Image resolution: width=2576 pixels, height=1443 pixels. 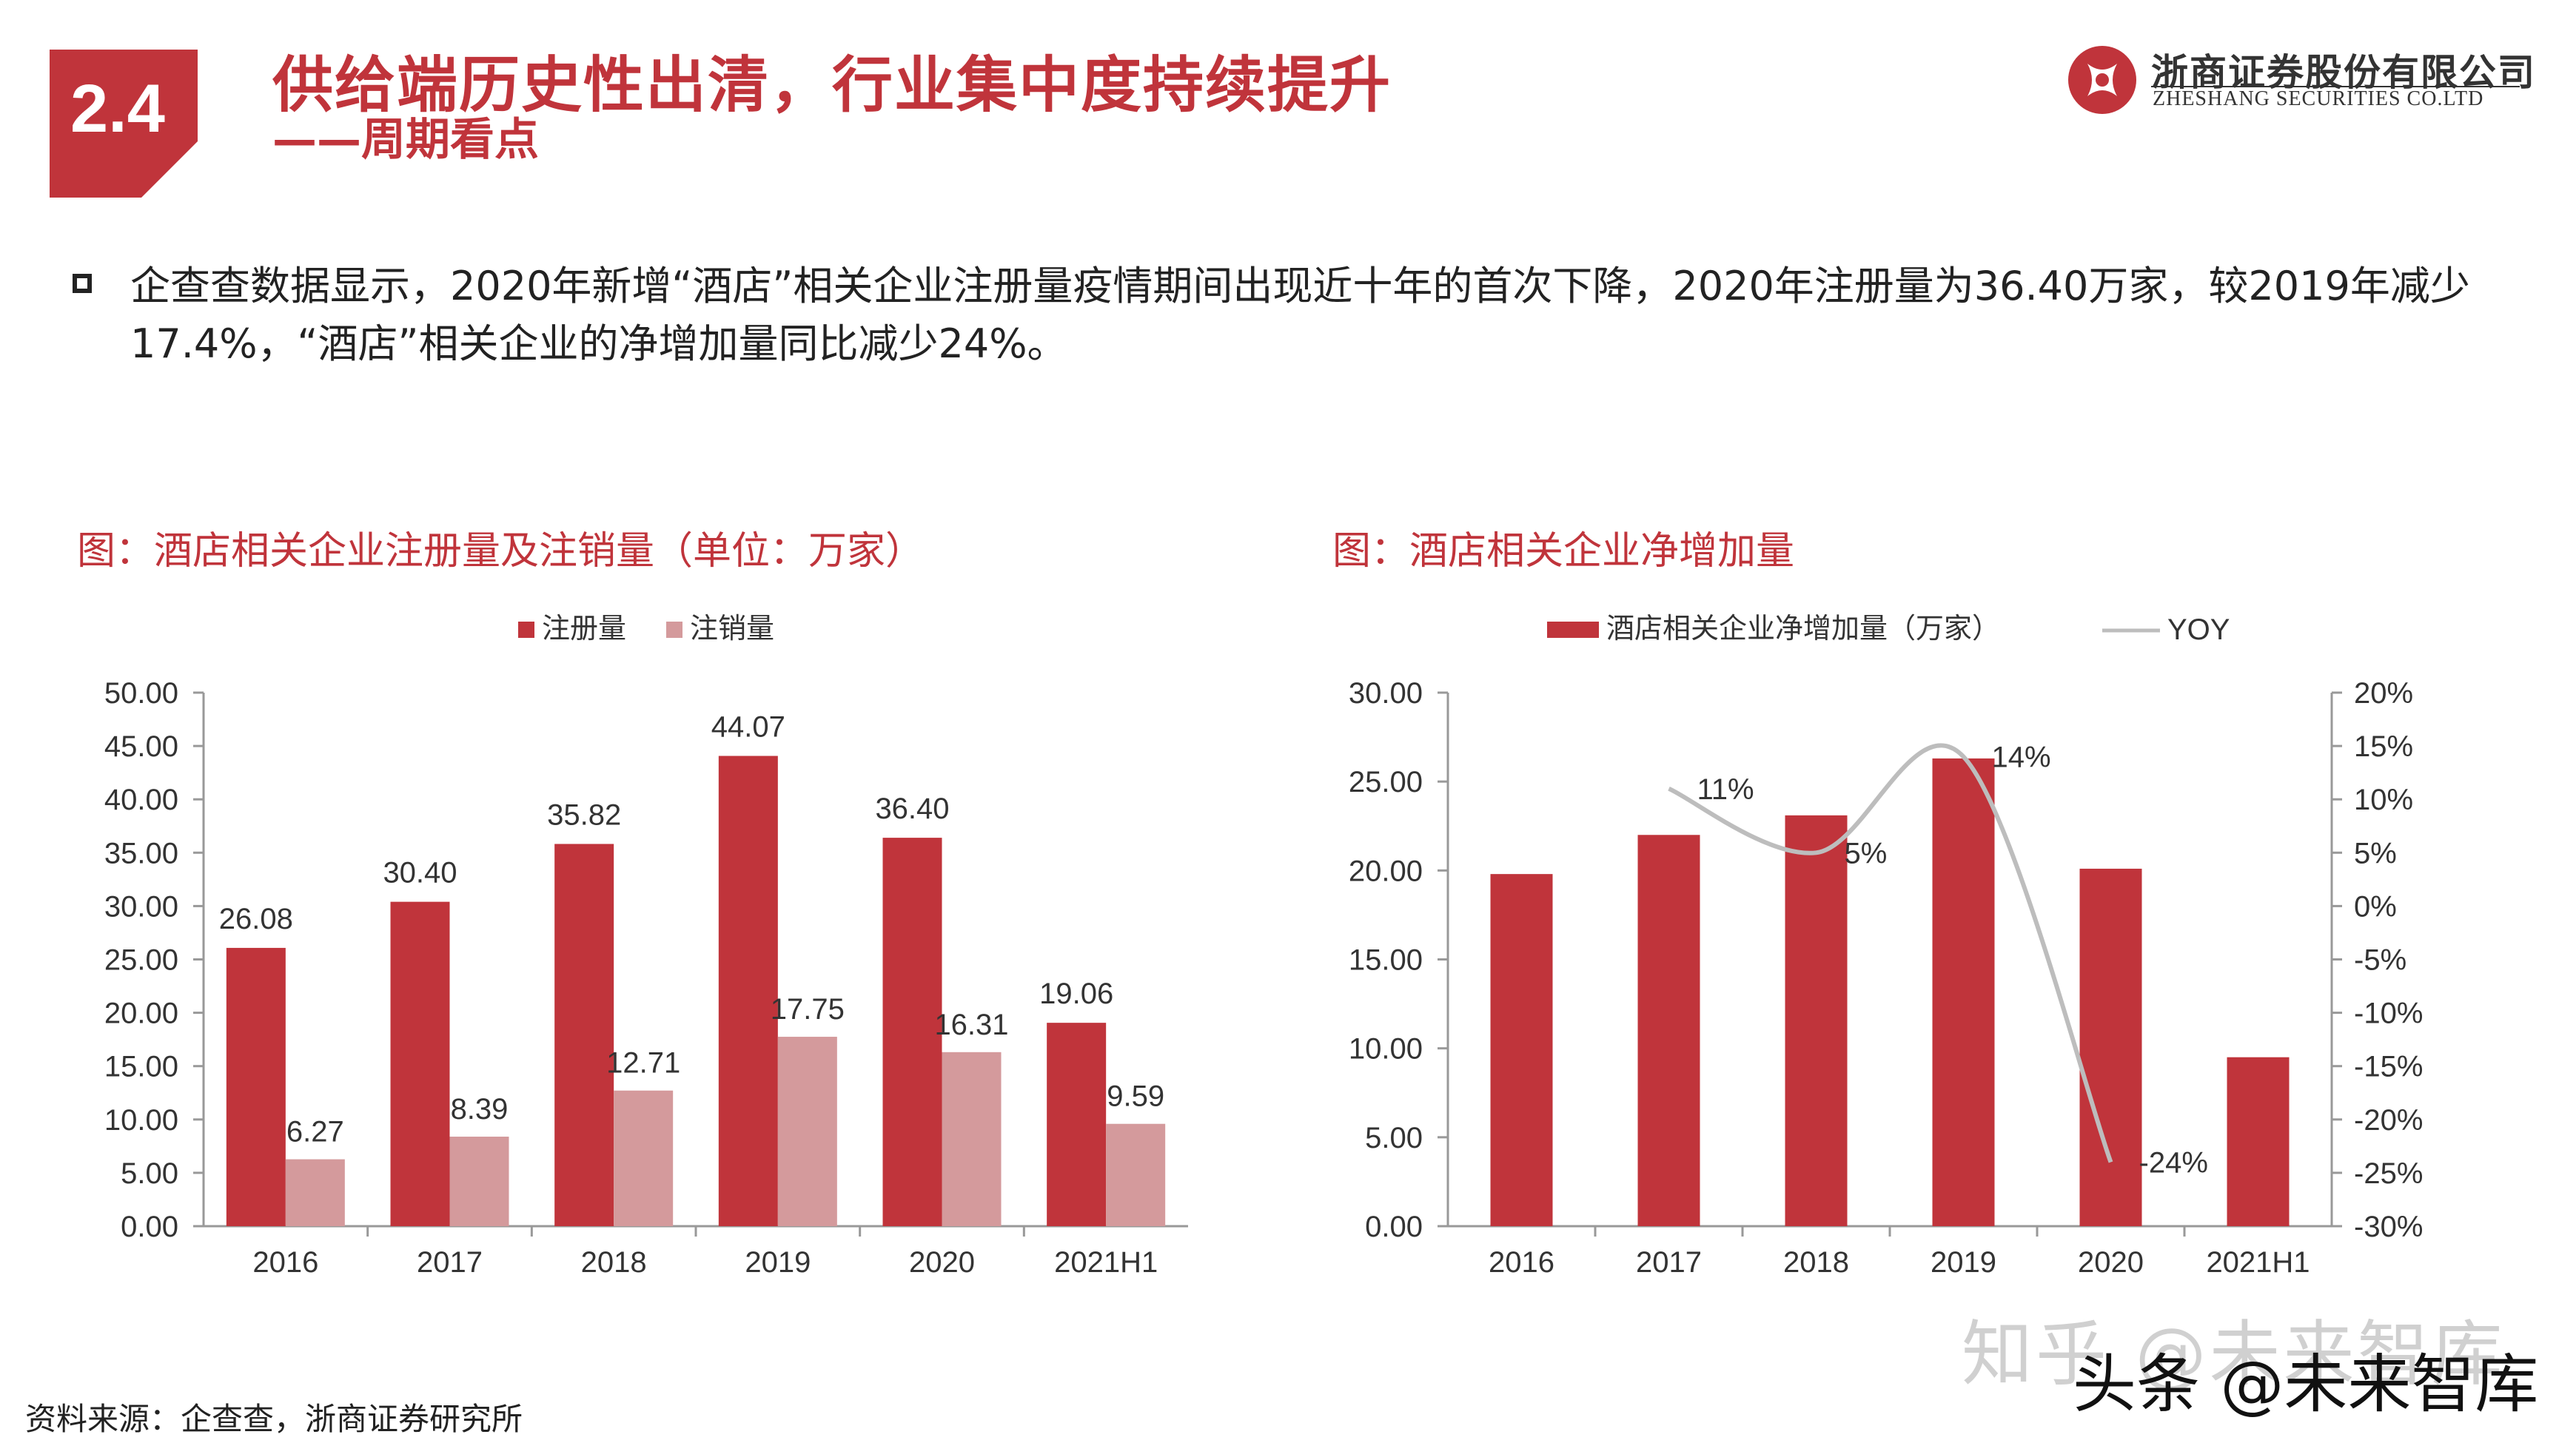 What do you see at coordinates (1394, 1138) in the screenshot?
I see `y-tick-label-left: 5.00` at bounding box center [1394, 1138].